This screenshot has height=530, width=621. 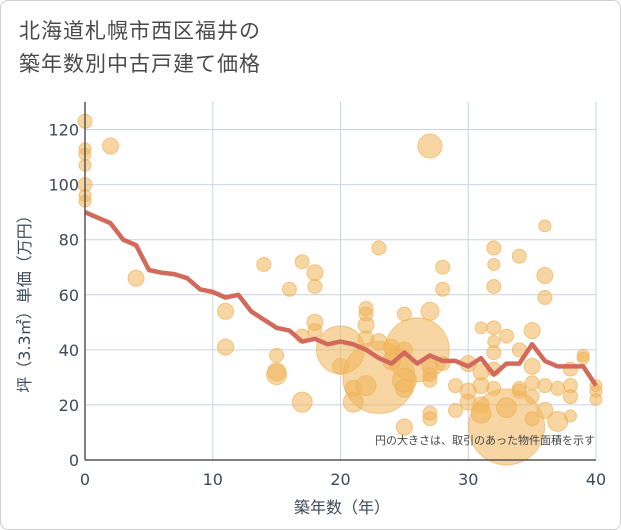 What do you see at coordinates (85, 479) in the screenshot?
I see `x-tick-0: 0` at bounding box center [85, 479].